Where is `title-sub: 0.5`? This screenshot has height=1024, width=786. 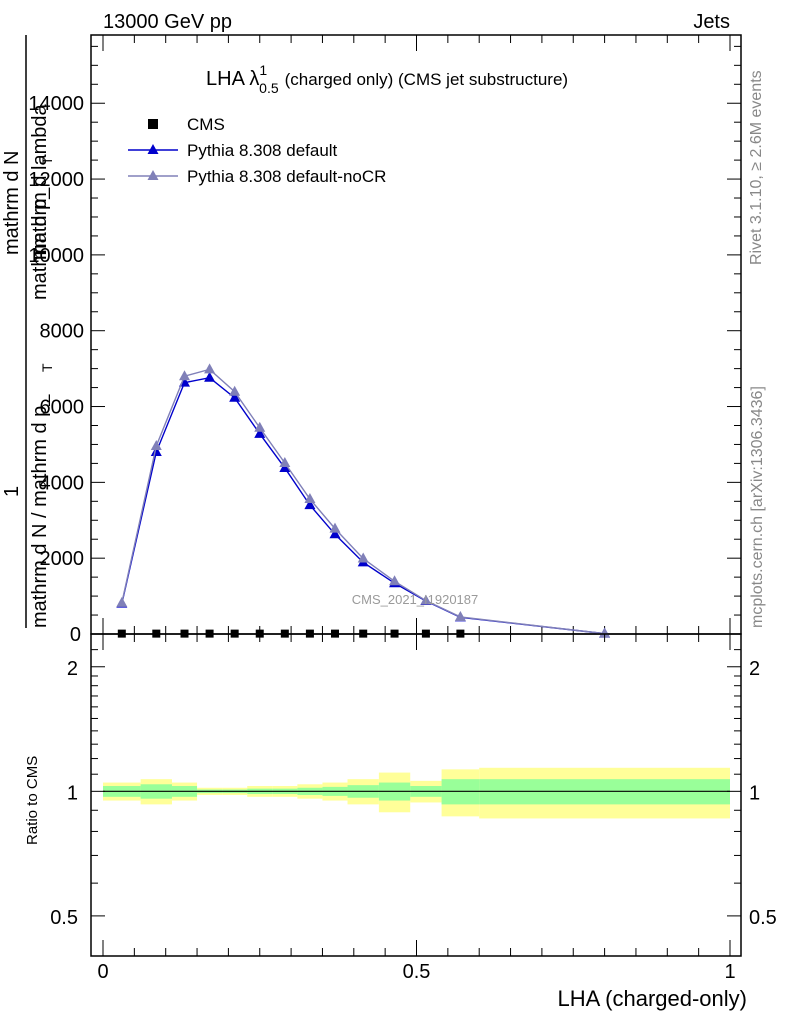
title-sub: 0.5 is located at coordinates (269, 88).